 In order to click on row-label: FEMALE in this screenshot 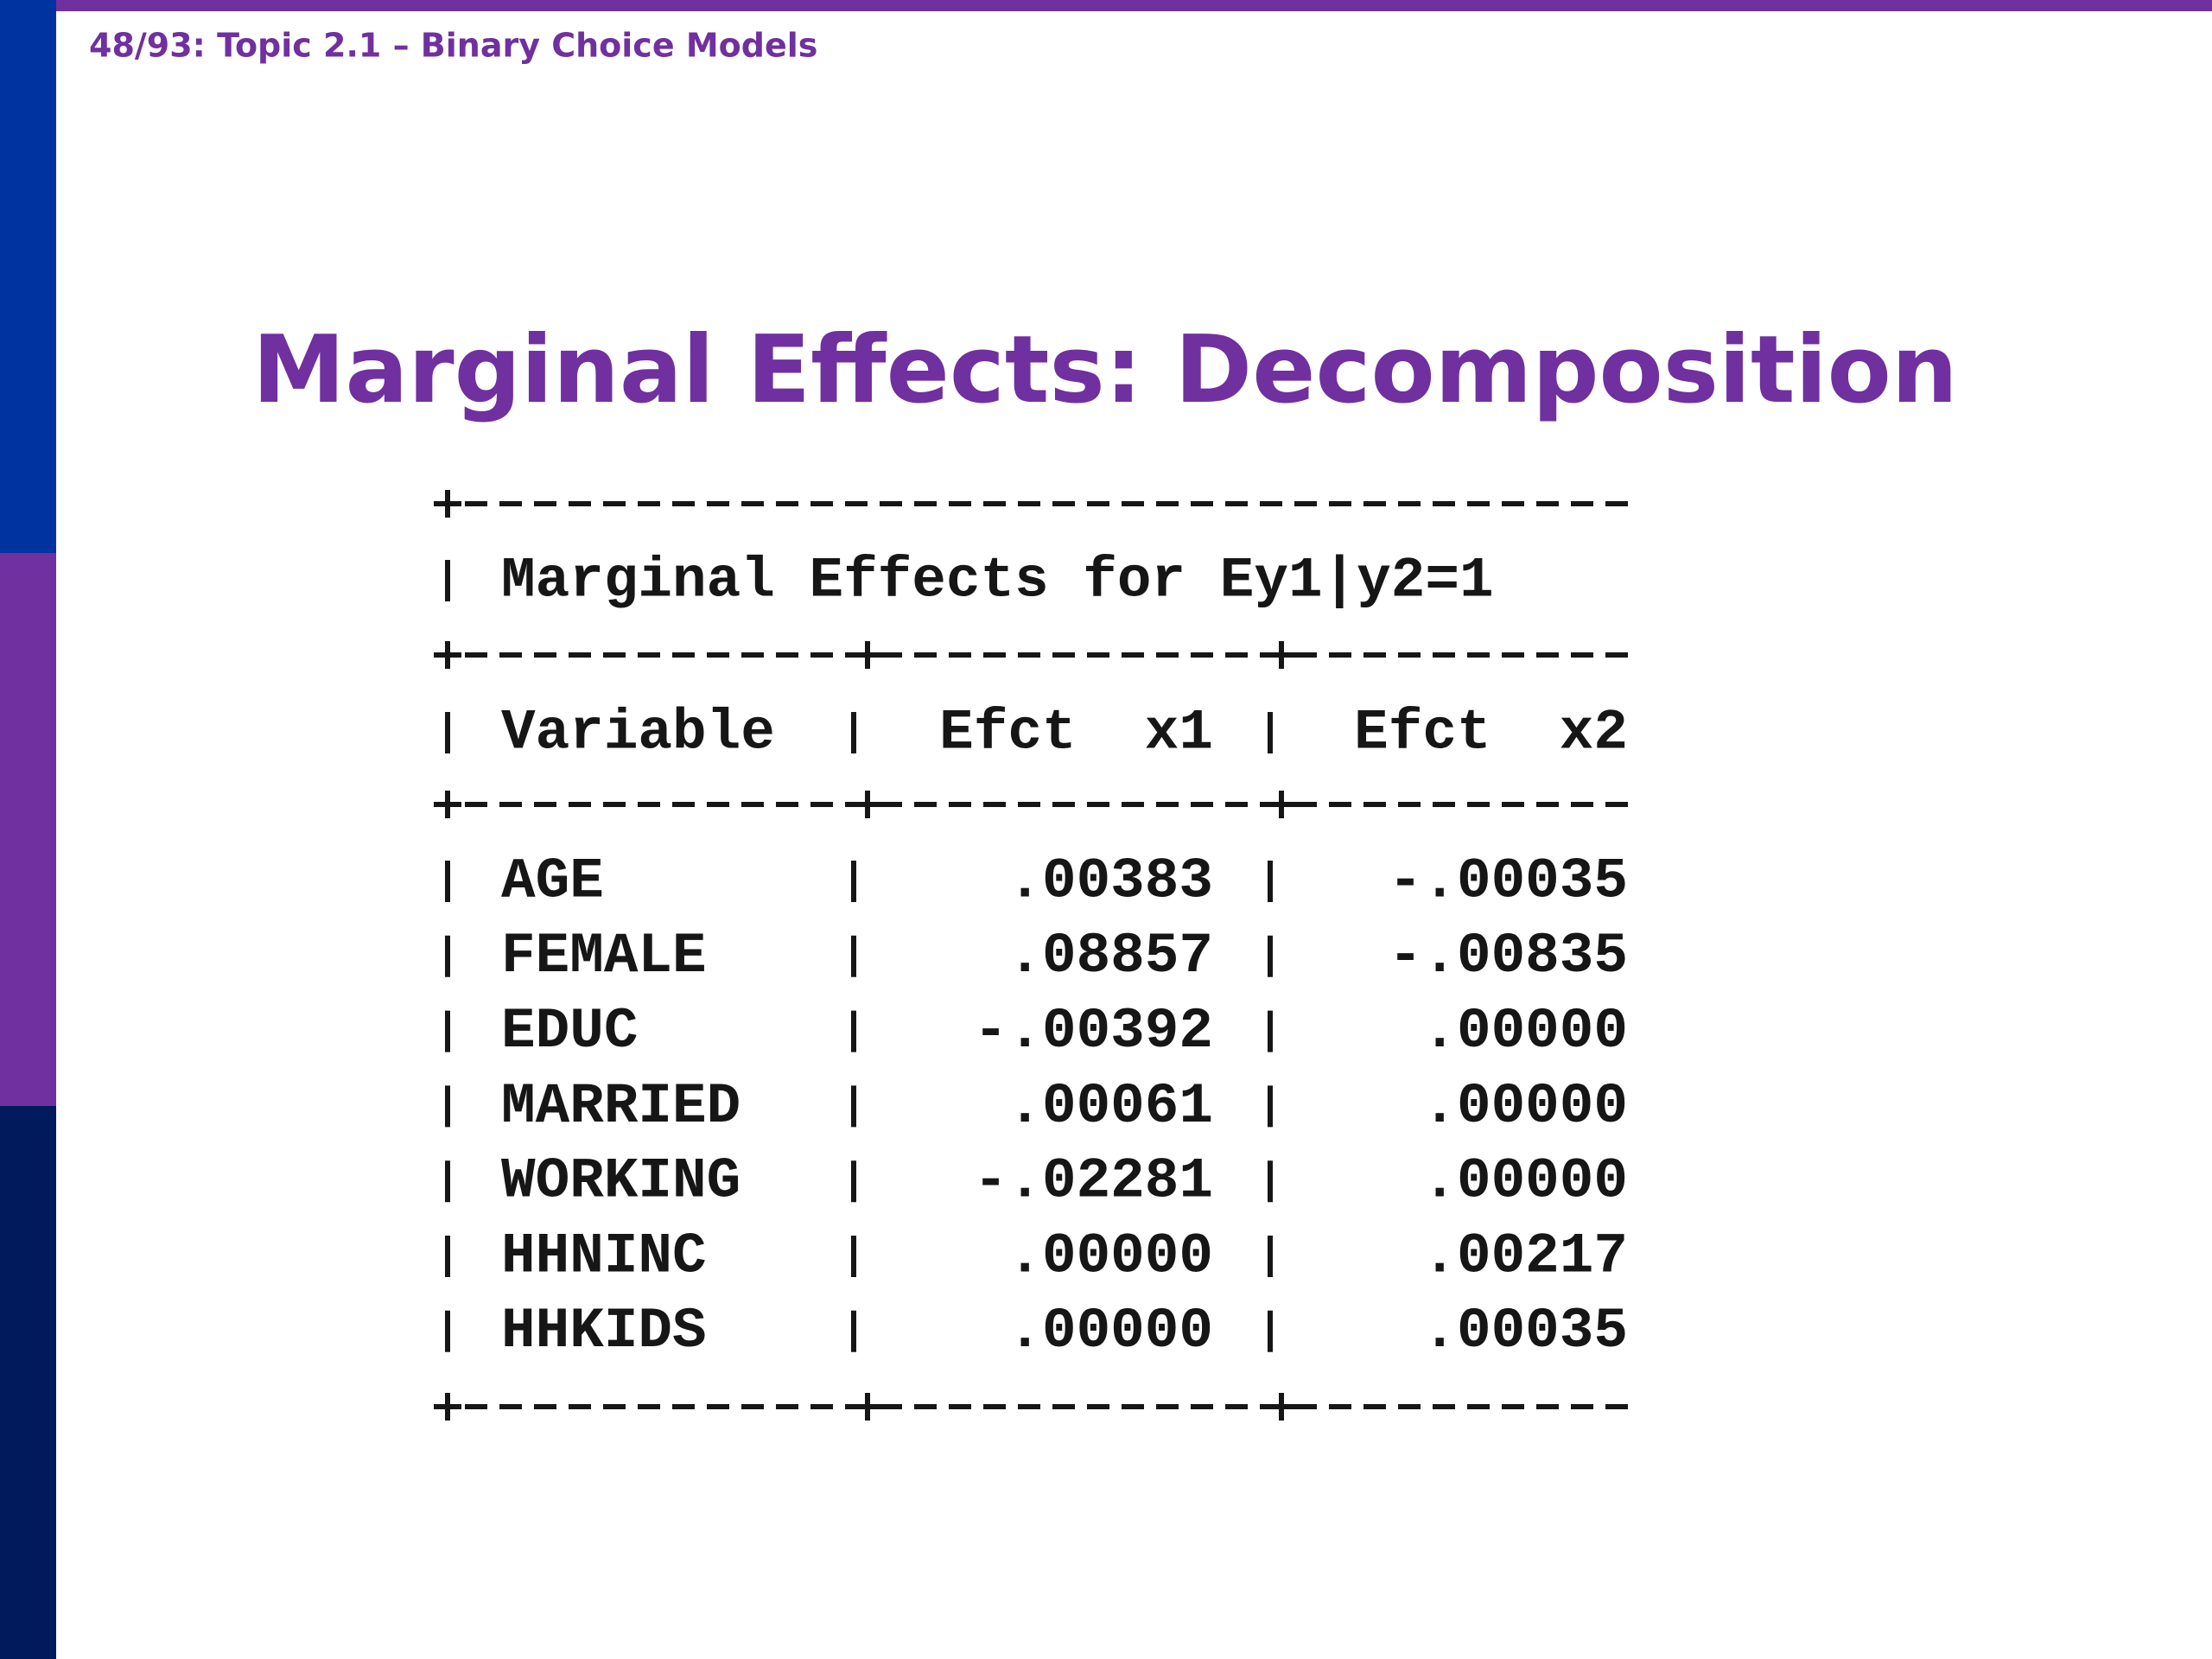, I will do `click(604, 956)`.